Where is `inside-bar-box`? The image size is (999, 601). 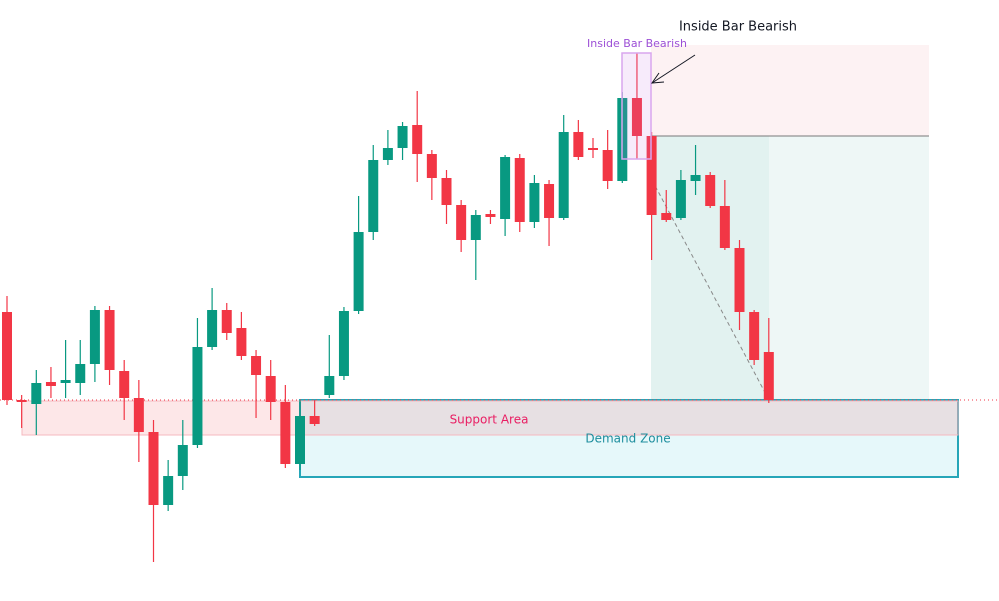 inside-bar-box is located at coordinates (636, 106).